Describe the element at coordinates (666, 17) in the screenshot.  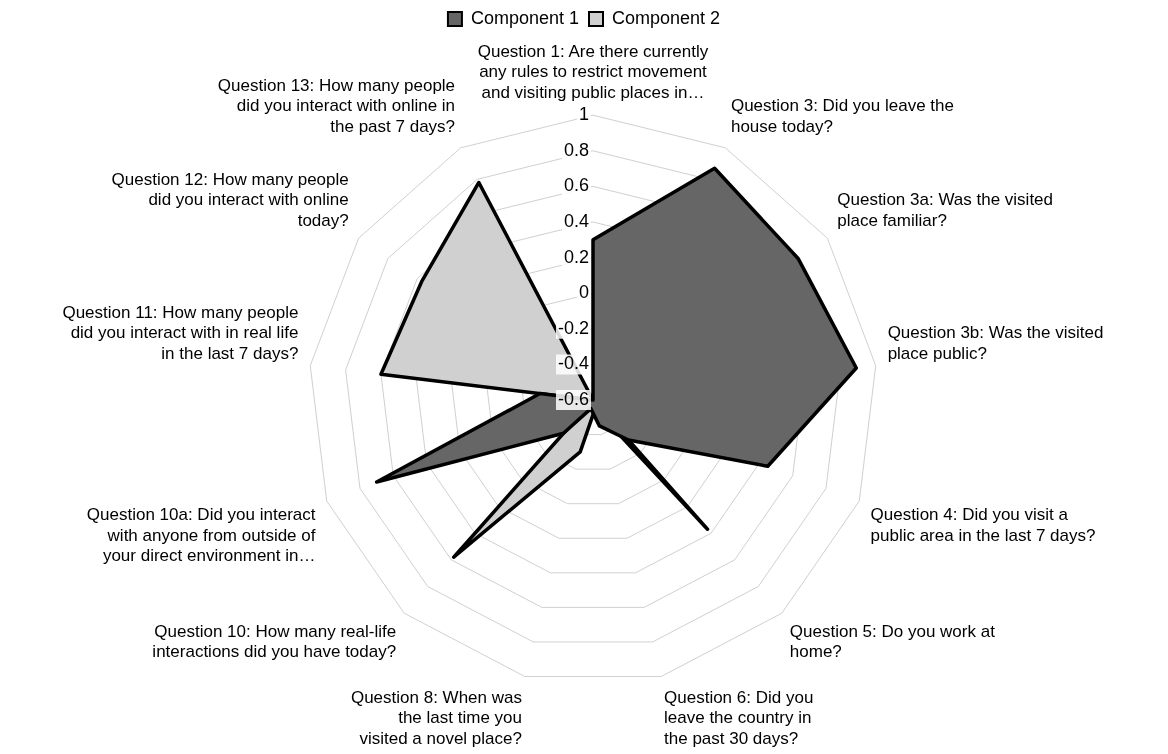
I see `legend-label: Component 2` at that location.